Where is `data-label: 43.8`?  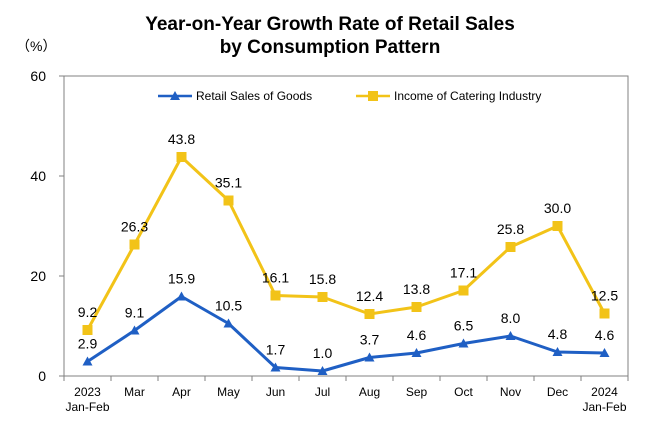 data-label: 43.8 is located at coordinates (181, 139).